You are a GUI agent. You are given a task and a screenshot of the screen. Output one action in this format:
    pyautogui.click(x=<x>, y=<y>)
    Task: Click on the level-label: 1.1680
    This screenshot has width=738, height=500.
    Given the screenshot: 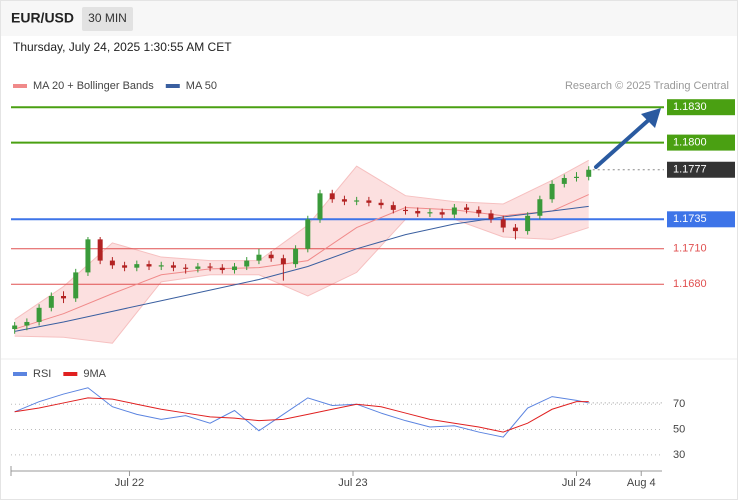 What is the action you would take?
    pyautogui.click(x=690, y=284)
    